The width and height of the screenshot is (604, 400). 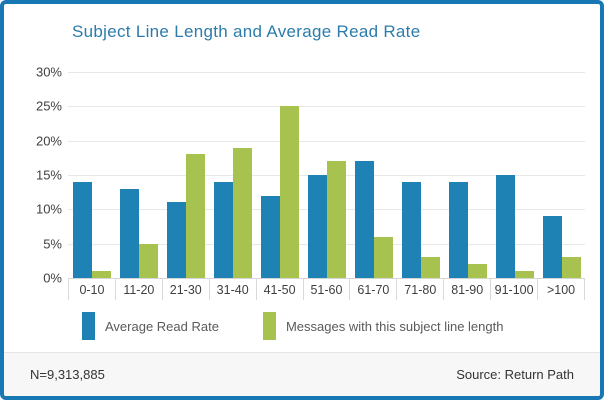 I want to click on x-tick-label: >100, so click(x=561, y=289).